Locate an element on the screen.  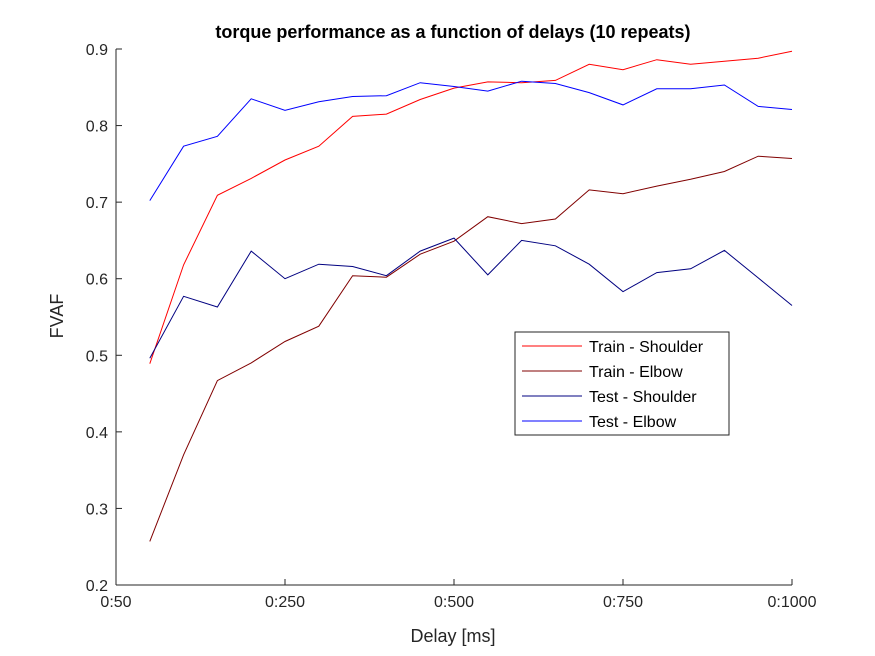
legend-label-train-elbow: Train - Elbow is located at coordinates (636, 372).